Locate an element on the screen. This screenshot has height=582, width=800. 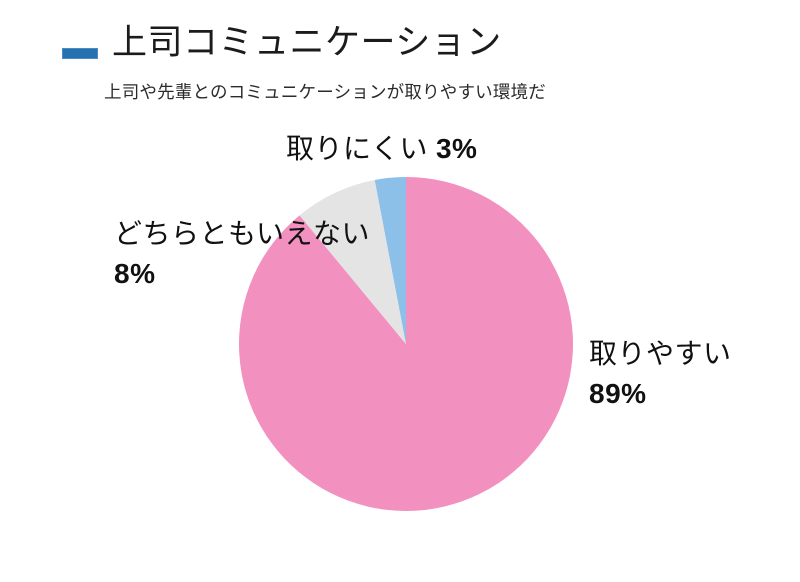
chart-title: 上司コミュニケーション is located at coordinates (307, 42).